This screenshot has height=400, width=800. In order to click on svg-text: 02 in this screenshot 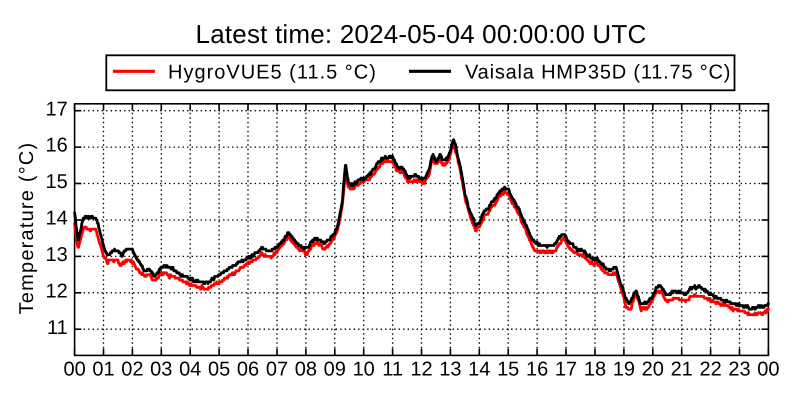, I will do `click(132, 369)`.